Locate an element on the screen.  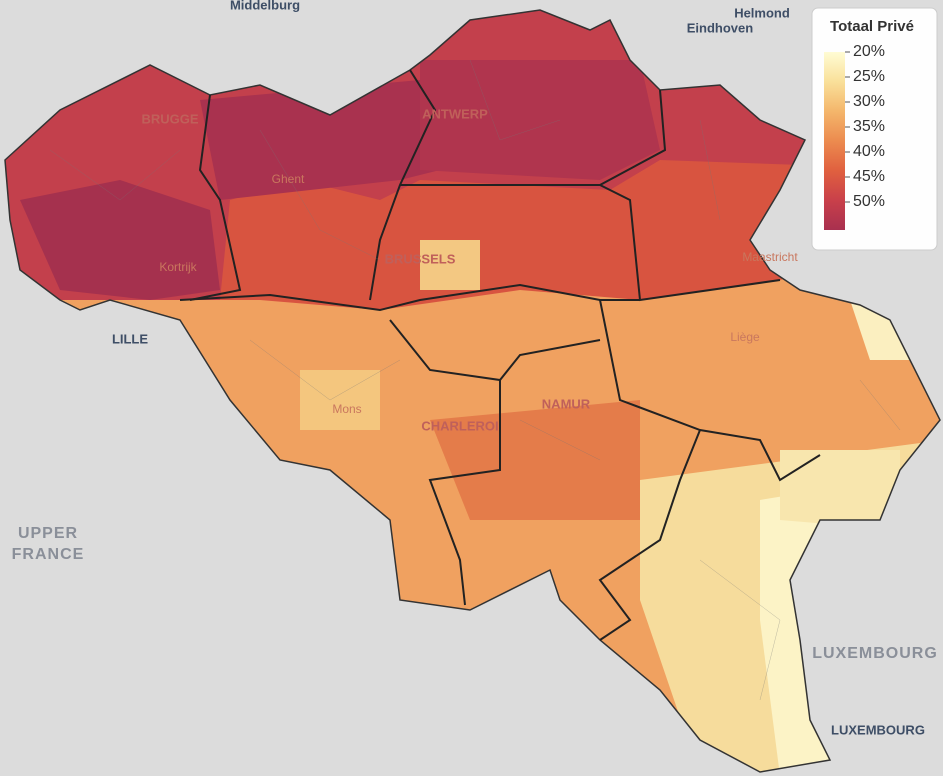
place-label: ANTWERP is located at coordinates (455, 113).